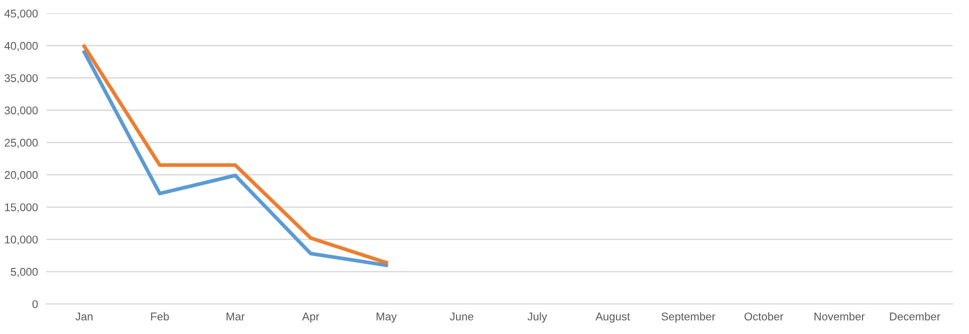  Describe the element at coordinates (311, 317) in the screenshot. I see `x-tick-label: Apr` at that location.